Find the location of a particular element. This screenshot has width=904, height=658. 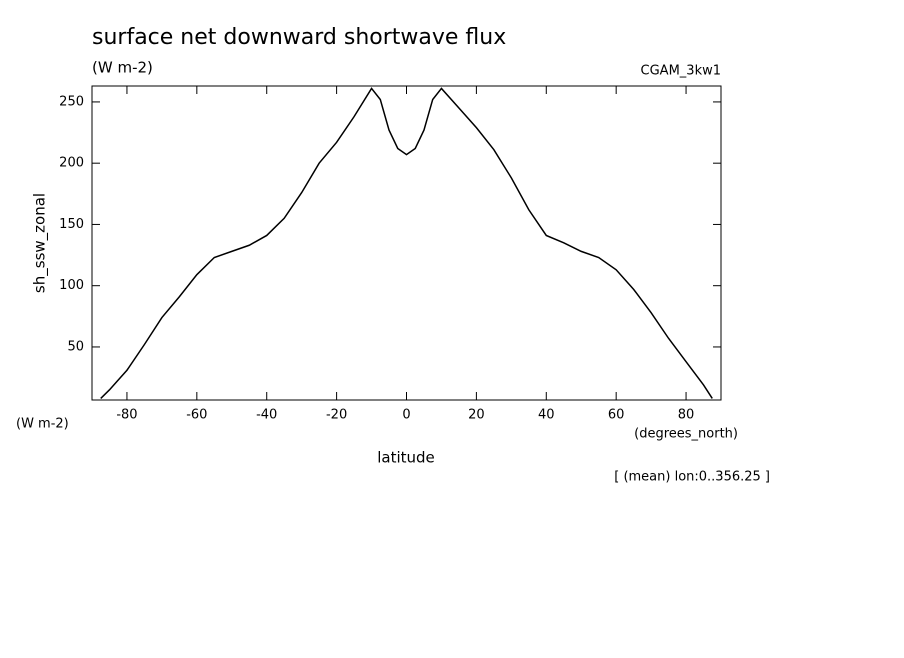

y-tick-label: 250 is located at coordinates (71, 101).